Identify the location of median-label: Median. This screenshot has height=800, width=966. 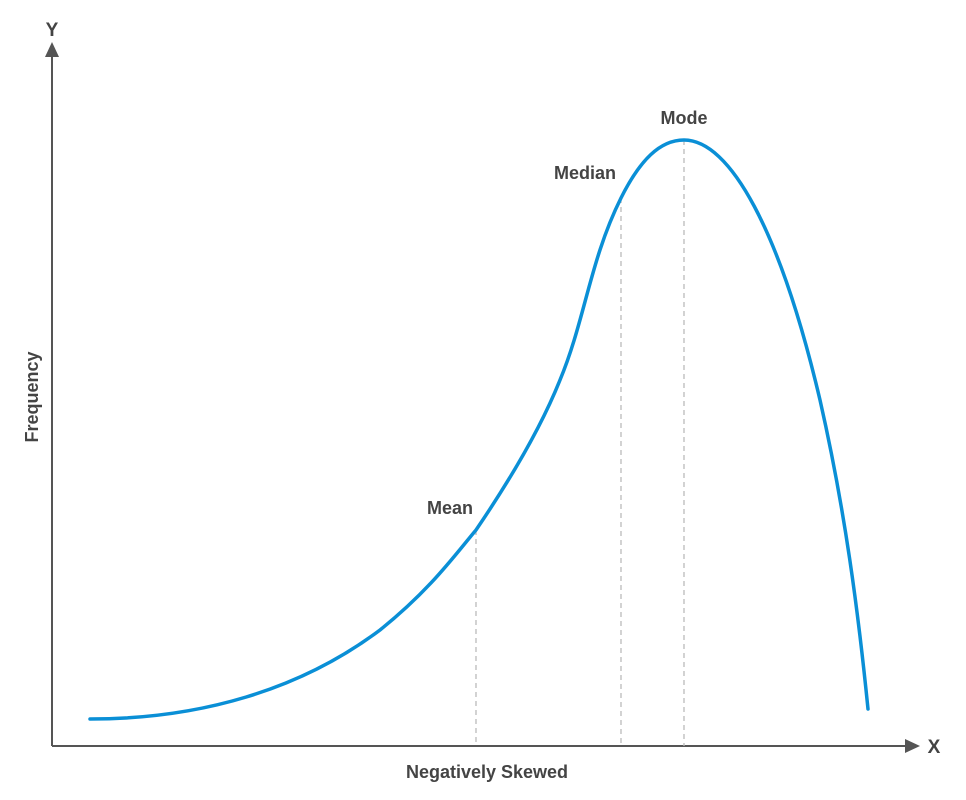
(585, 173).